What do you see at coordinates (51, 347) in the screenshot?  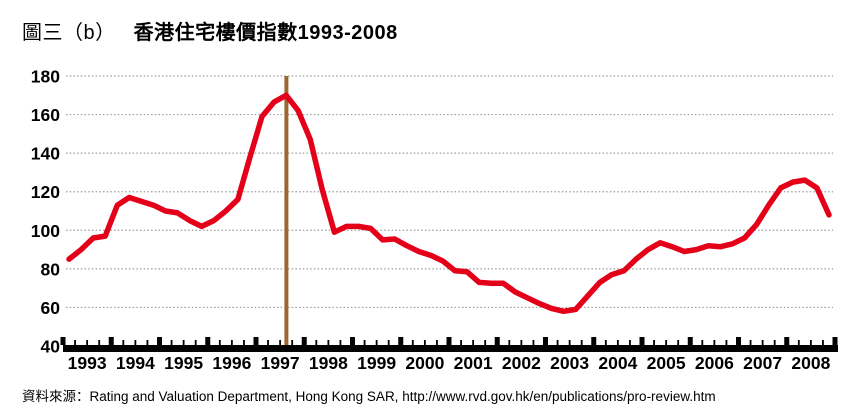 I see `y-axis-label-40: 40` at bounding box center [51, 347].